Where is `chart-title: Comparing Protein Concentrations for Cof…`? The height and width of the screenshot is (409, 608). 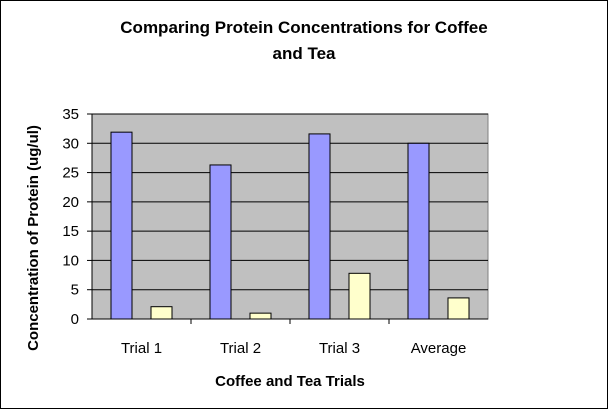
chart-title: Comparing Protein Concentrations for Cof… is located at coordinates (304, 41).